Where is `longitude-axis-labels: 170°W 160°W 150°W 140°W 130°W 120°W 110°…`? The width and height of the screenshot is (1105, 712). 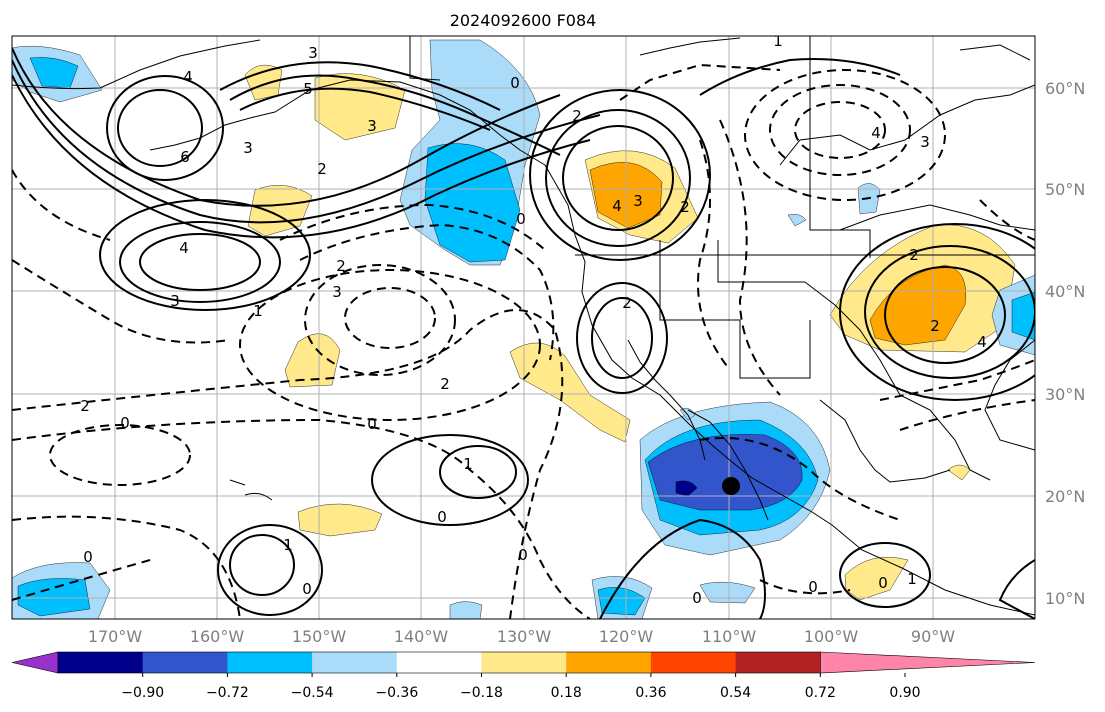 longitude-axis-labels: 170°W 160°W 150°W 140°W 130°W 120°W 110°… is located at coordinates (521, 636).